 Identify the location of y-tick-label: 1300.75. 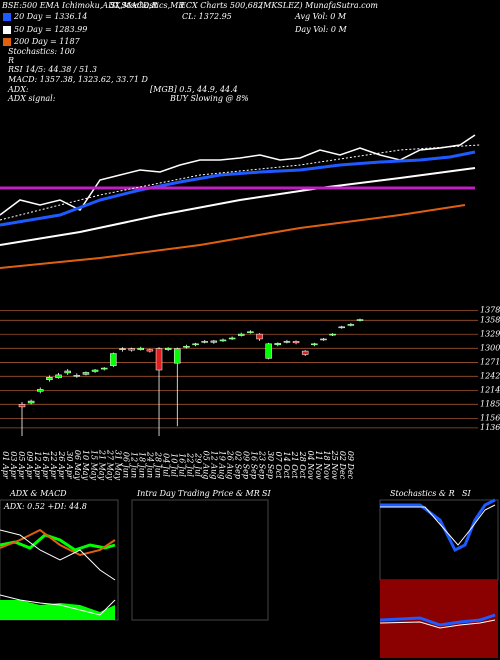
(490, 347).